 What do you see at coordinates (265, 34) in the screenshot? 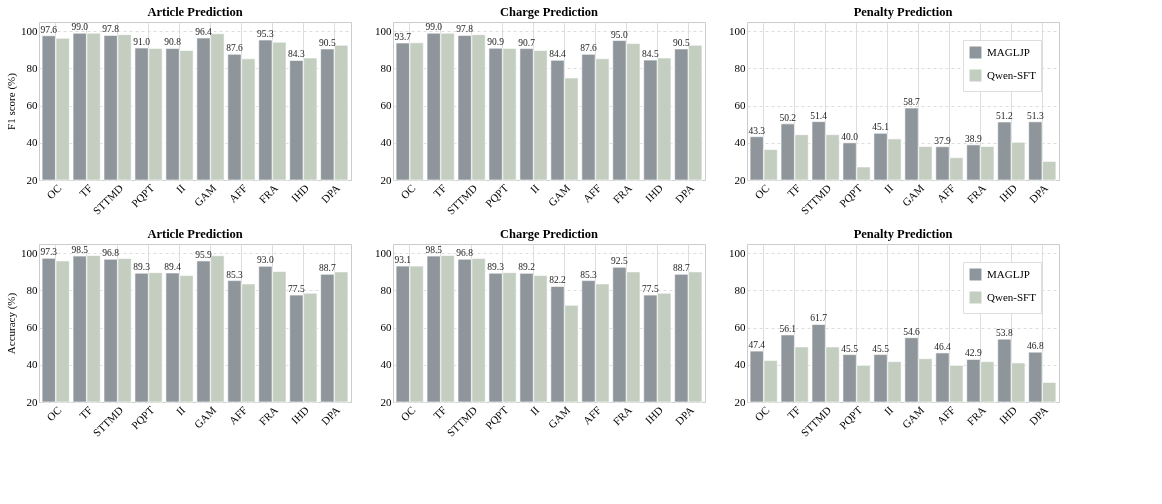
I see `data-label: 95.3` at bounding box center [265, 34].